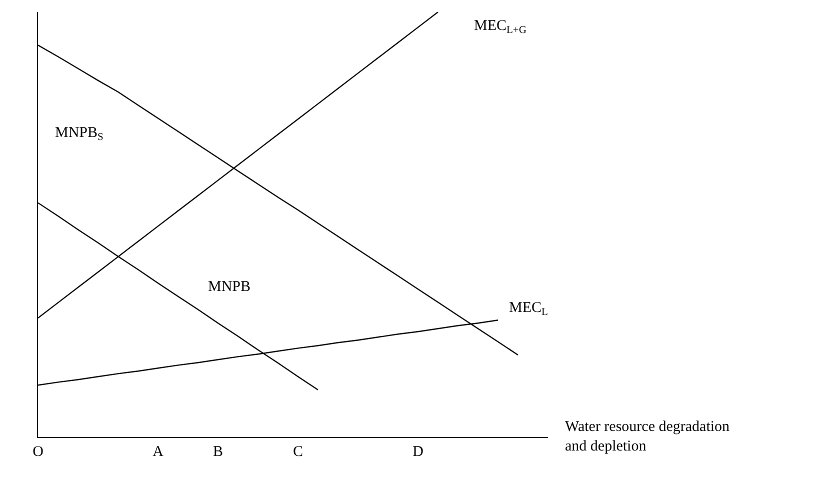 The width and height of the screenshot is (820, 485). I want to click on x-axis-title: Water resource degradation and depletion, so click(647, 436).